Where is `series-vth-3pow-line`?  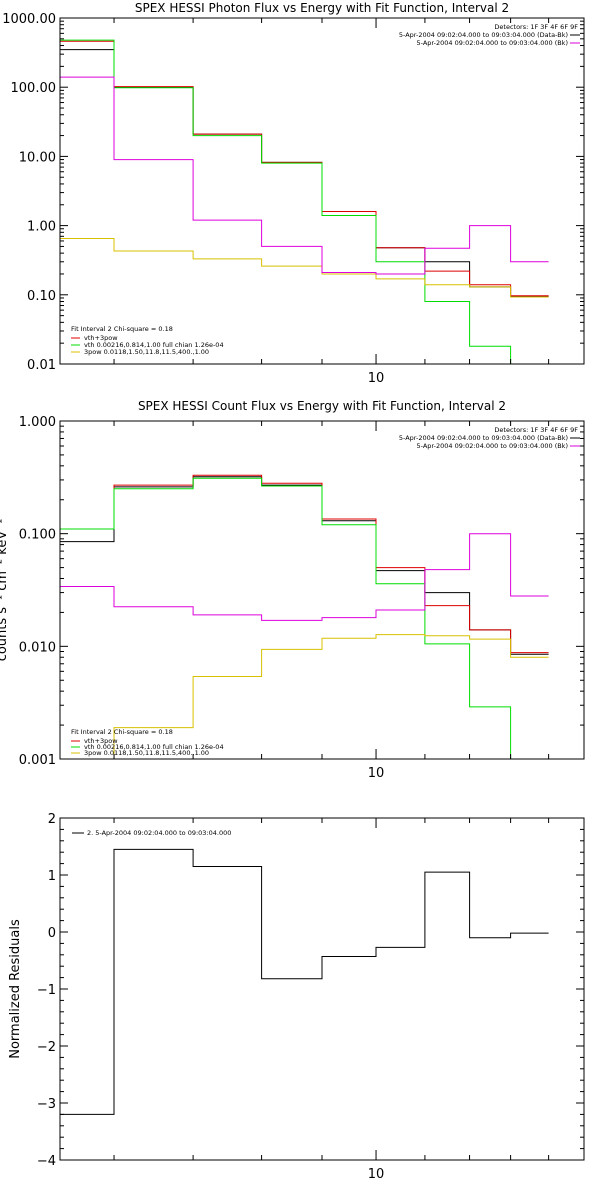
series-vth-3pow-line is located at coordinates (304, 564).